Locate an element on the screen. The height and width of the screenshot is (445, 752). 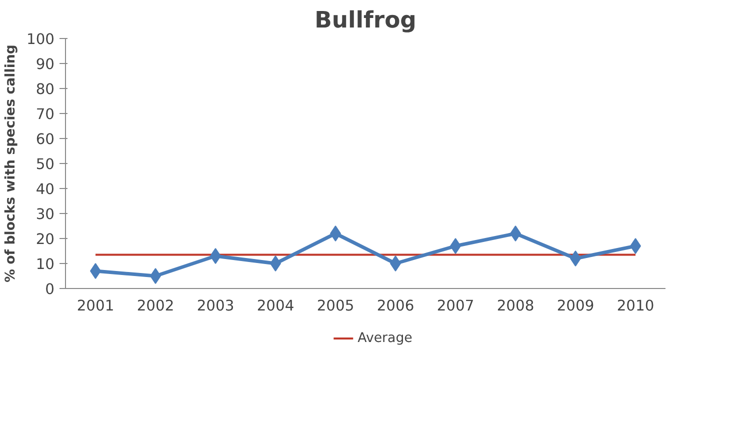
y-tick-label: 100 is located at coordinates (40, 39).